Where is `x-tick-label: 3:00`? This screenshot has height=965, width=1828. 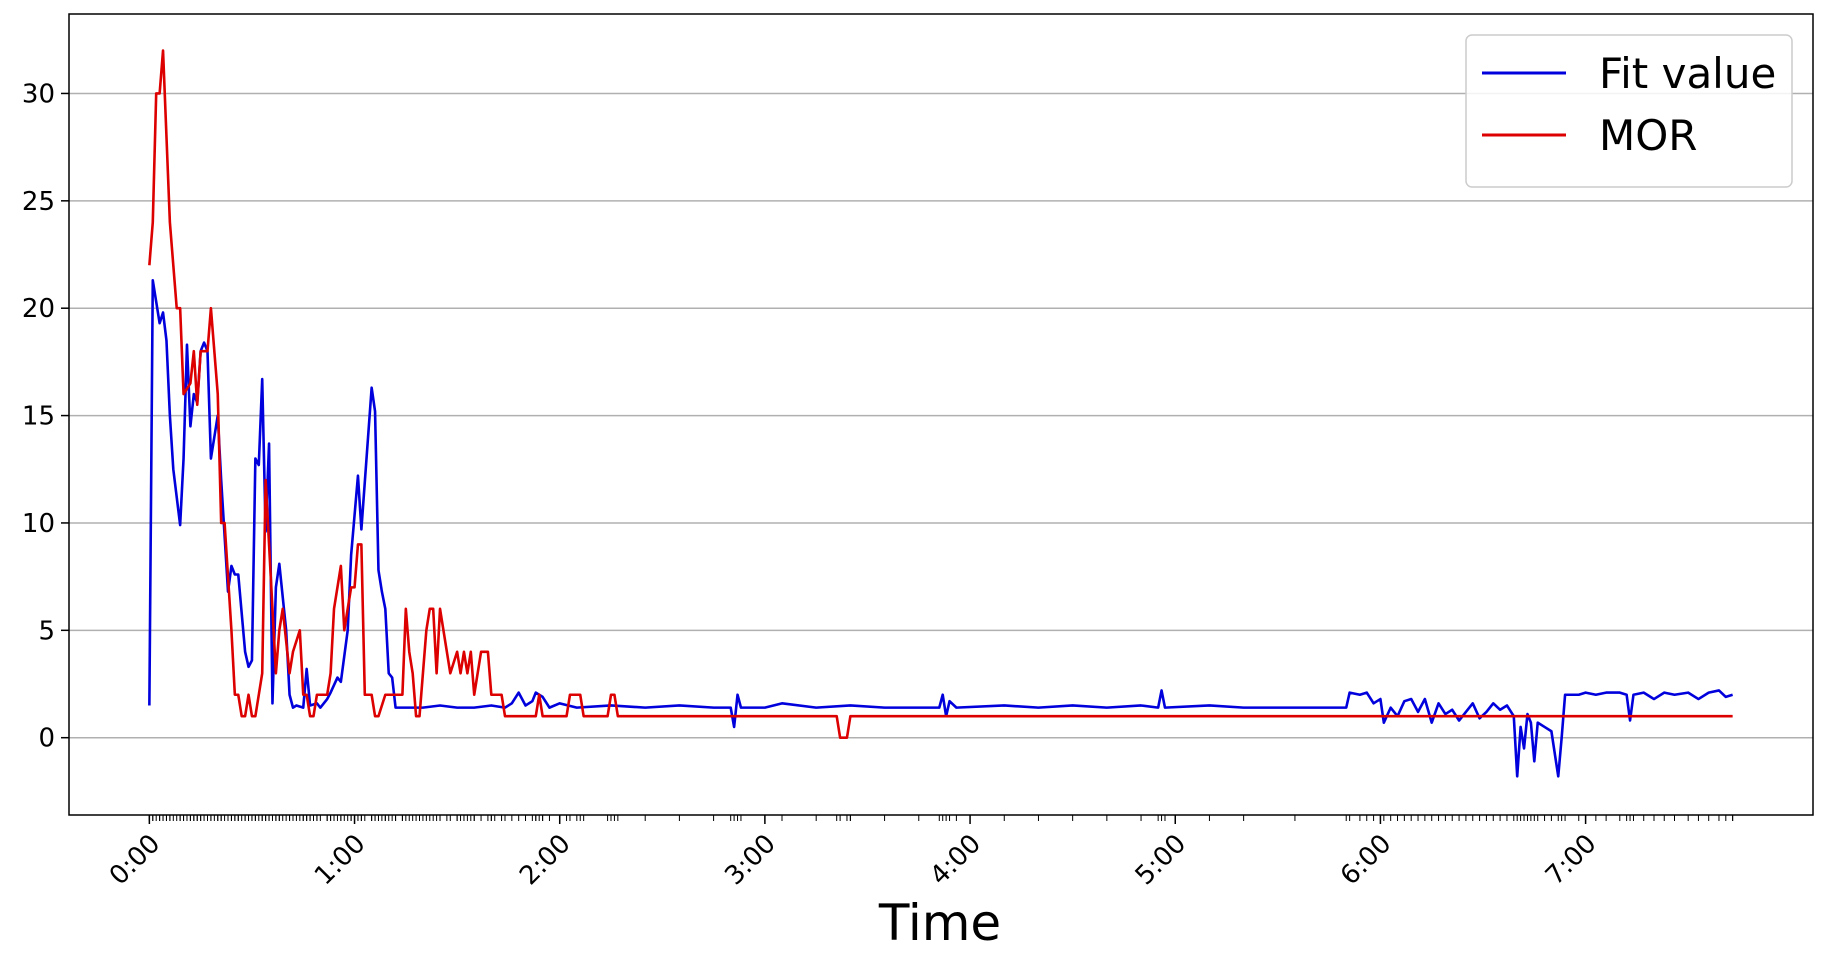 x-tick-label: 3:00 is located at coordinates (750, 860).